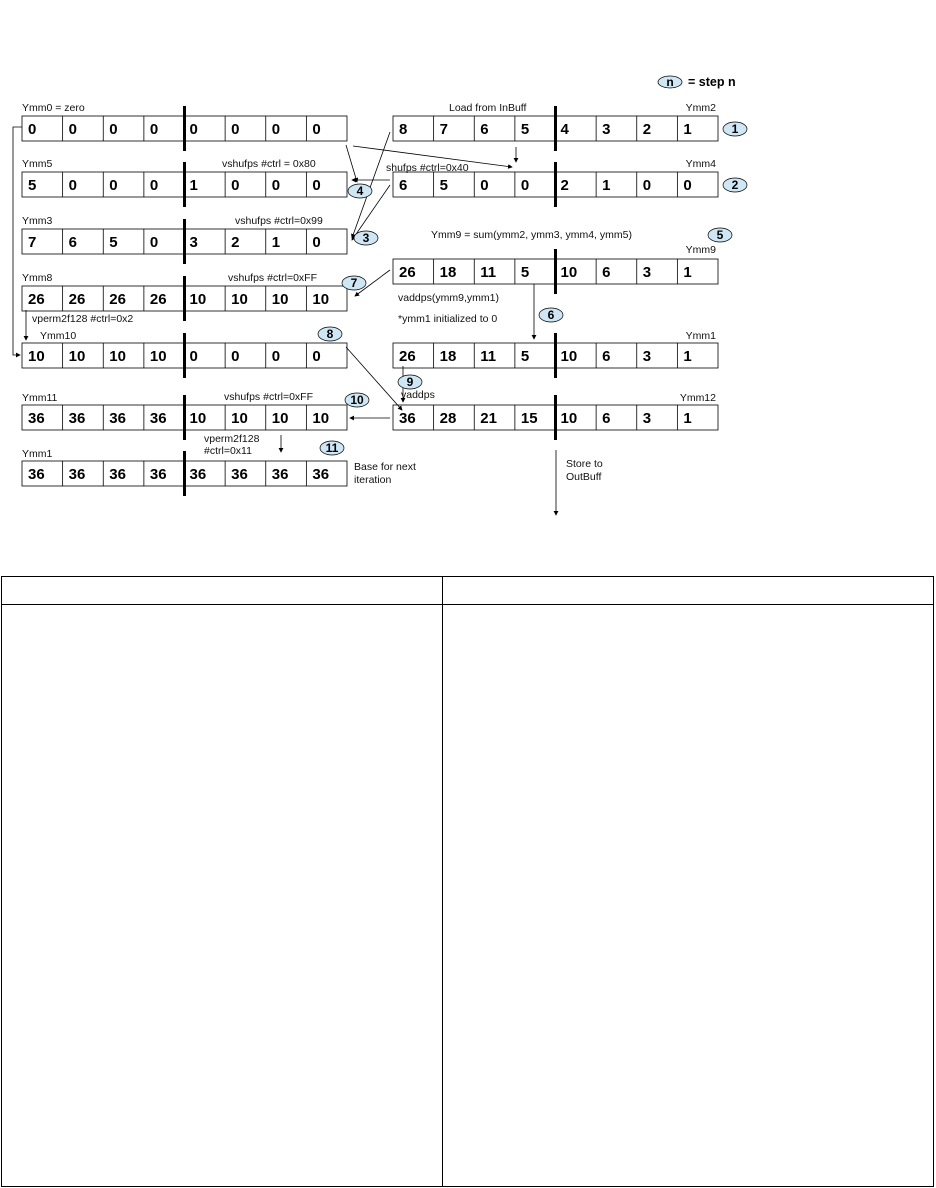  Describe the element at coordinates (701, 164) in the screenshot. I see `register-label: Ymm4` at that location.